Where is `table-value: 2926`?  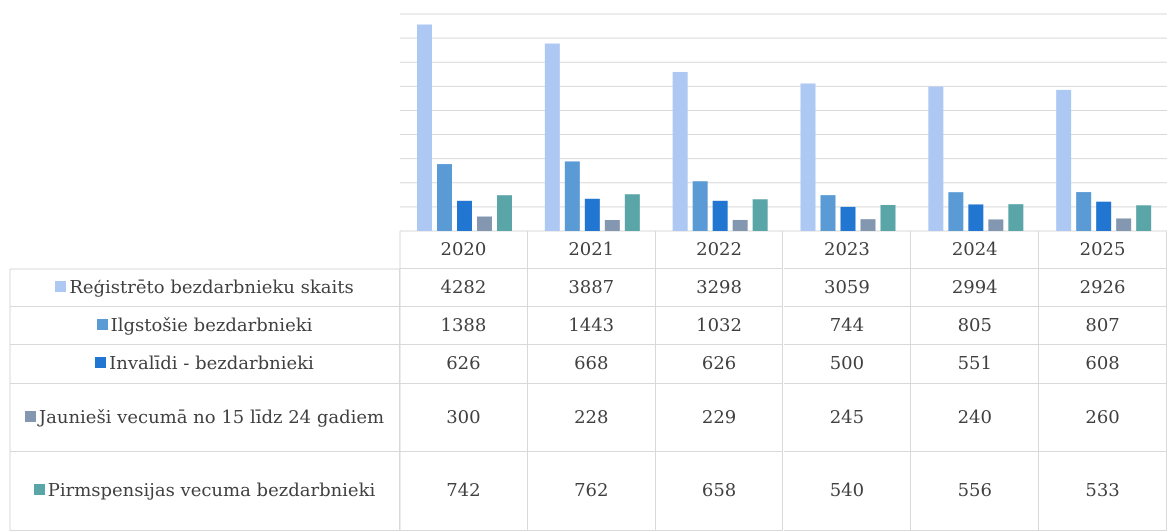
table-value: 2926 is located at coordinates (1103, 288).